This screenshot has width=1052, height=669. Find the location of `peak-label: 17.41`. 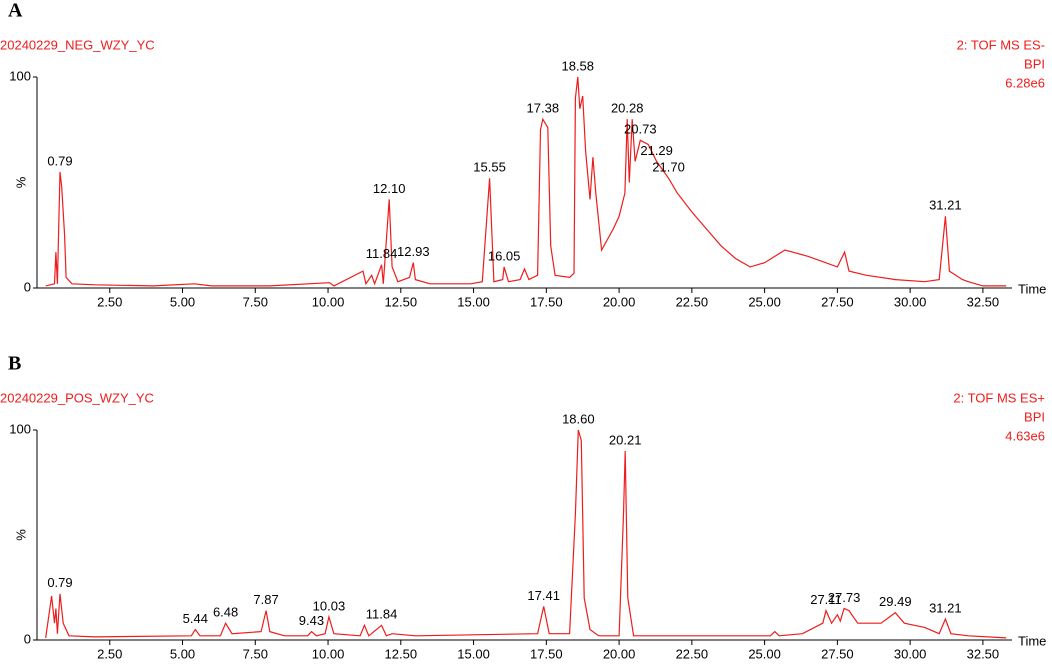

peak-label: 17.41 is located at coordinates (543, 595).